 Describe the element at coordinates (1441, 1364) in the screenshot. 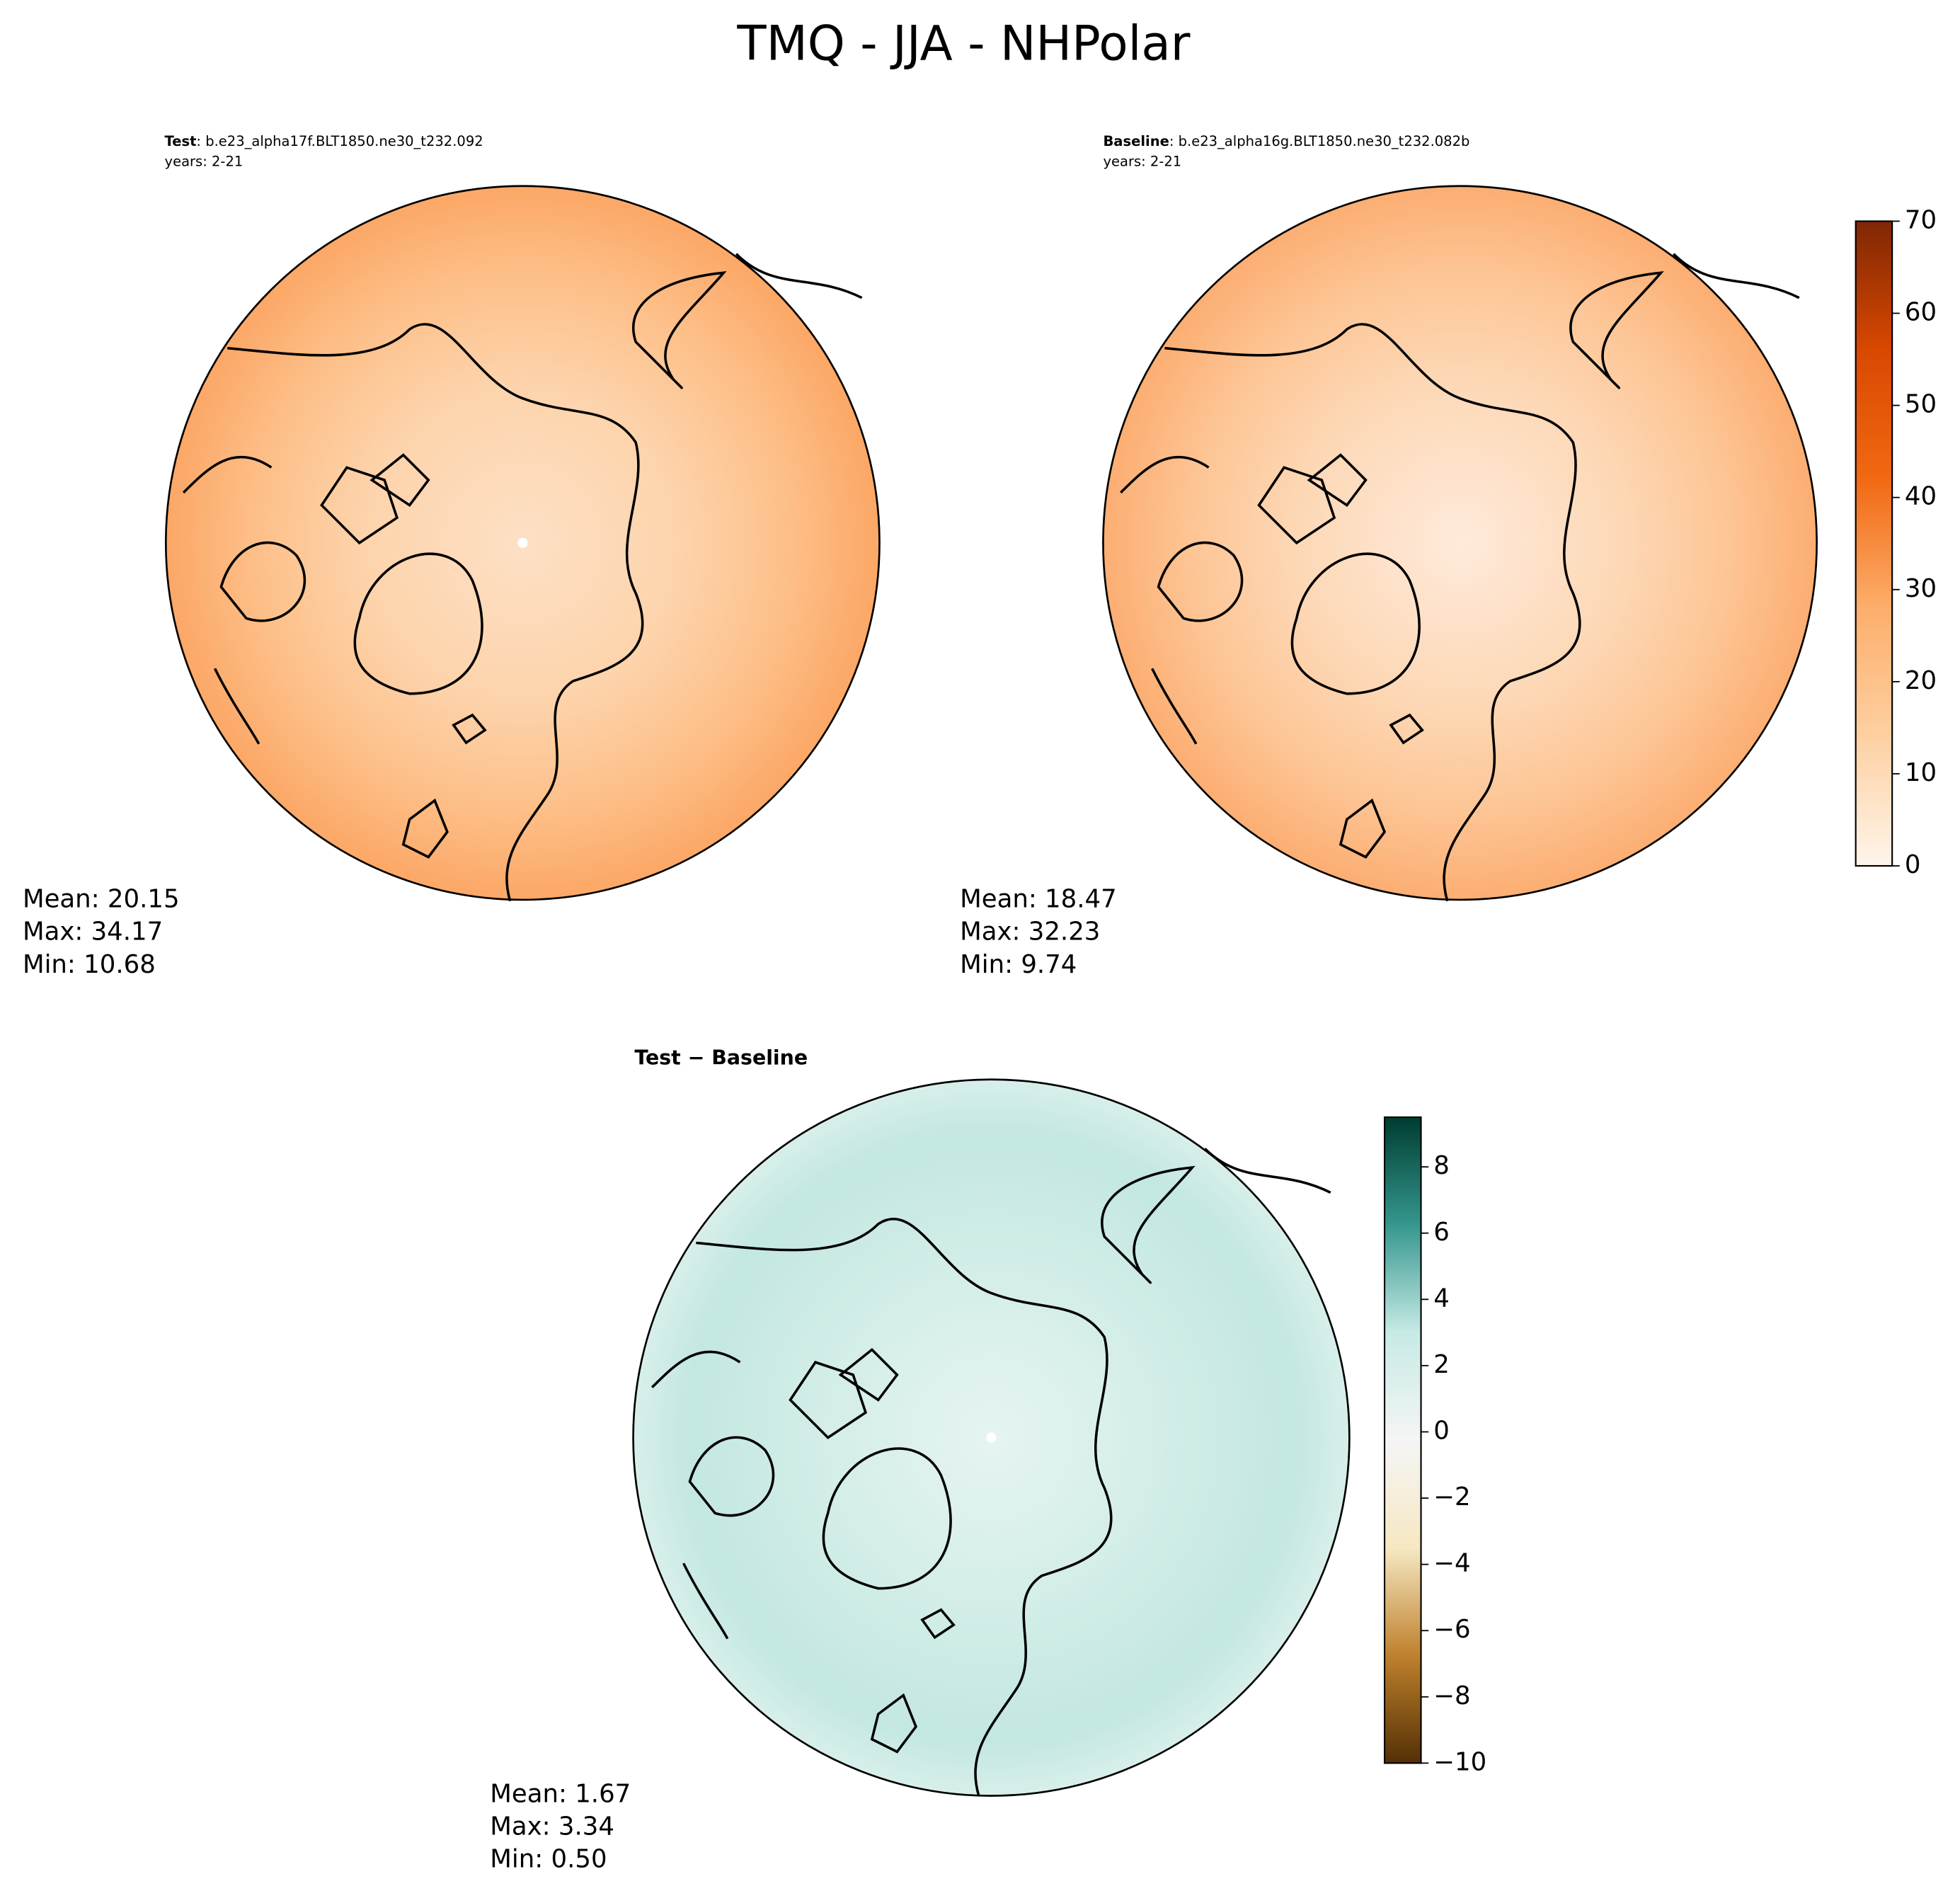

I see `tick-label: 2` at that location.